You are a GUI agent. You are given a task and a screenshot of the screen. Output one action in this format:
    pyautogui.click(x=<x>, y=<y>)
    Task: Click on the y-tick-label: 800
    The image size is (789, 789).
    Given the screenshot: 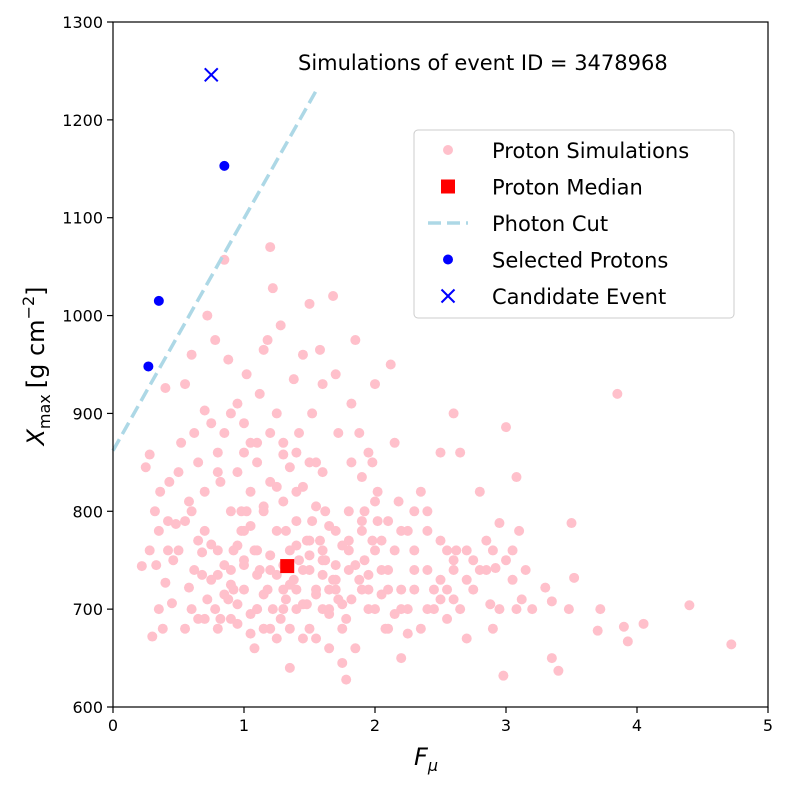 What is the action you would take?
    pyautogui.click(x=87, y=511)
    